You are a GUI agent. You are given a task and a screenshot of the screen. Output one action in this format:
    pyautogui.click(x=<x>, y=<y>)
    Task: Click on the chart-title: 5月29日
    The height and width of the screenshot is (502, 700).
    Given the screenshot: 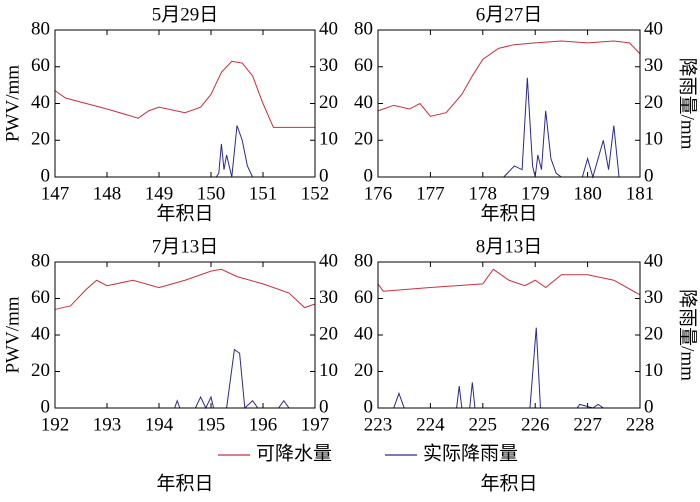 What is the action you would take?
    pyautogui.click(x=185, y=14)
    